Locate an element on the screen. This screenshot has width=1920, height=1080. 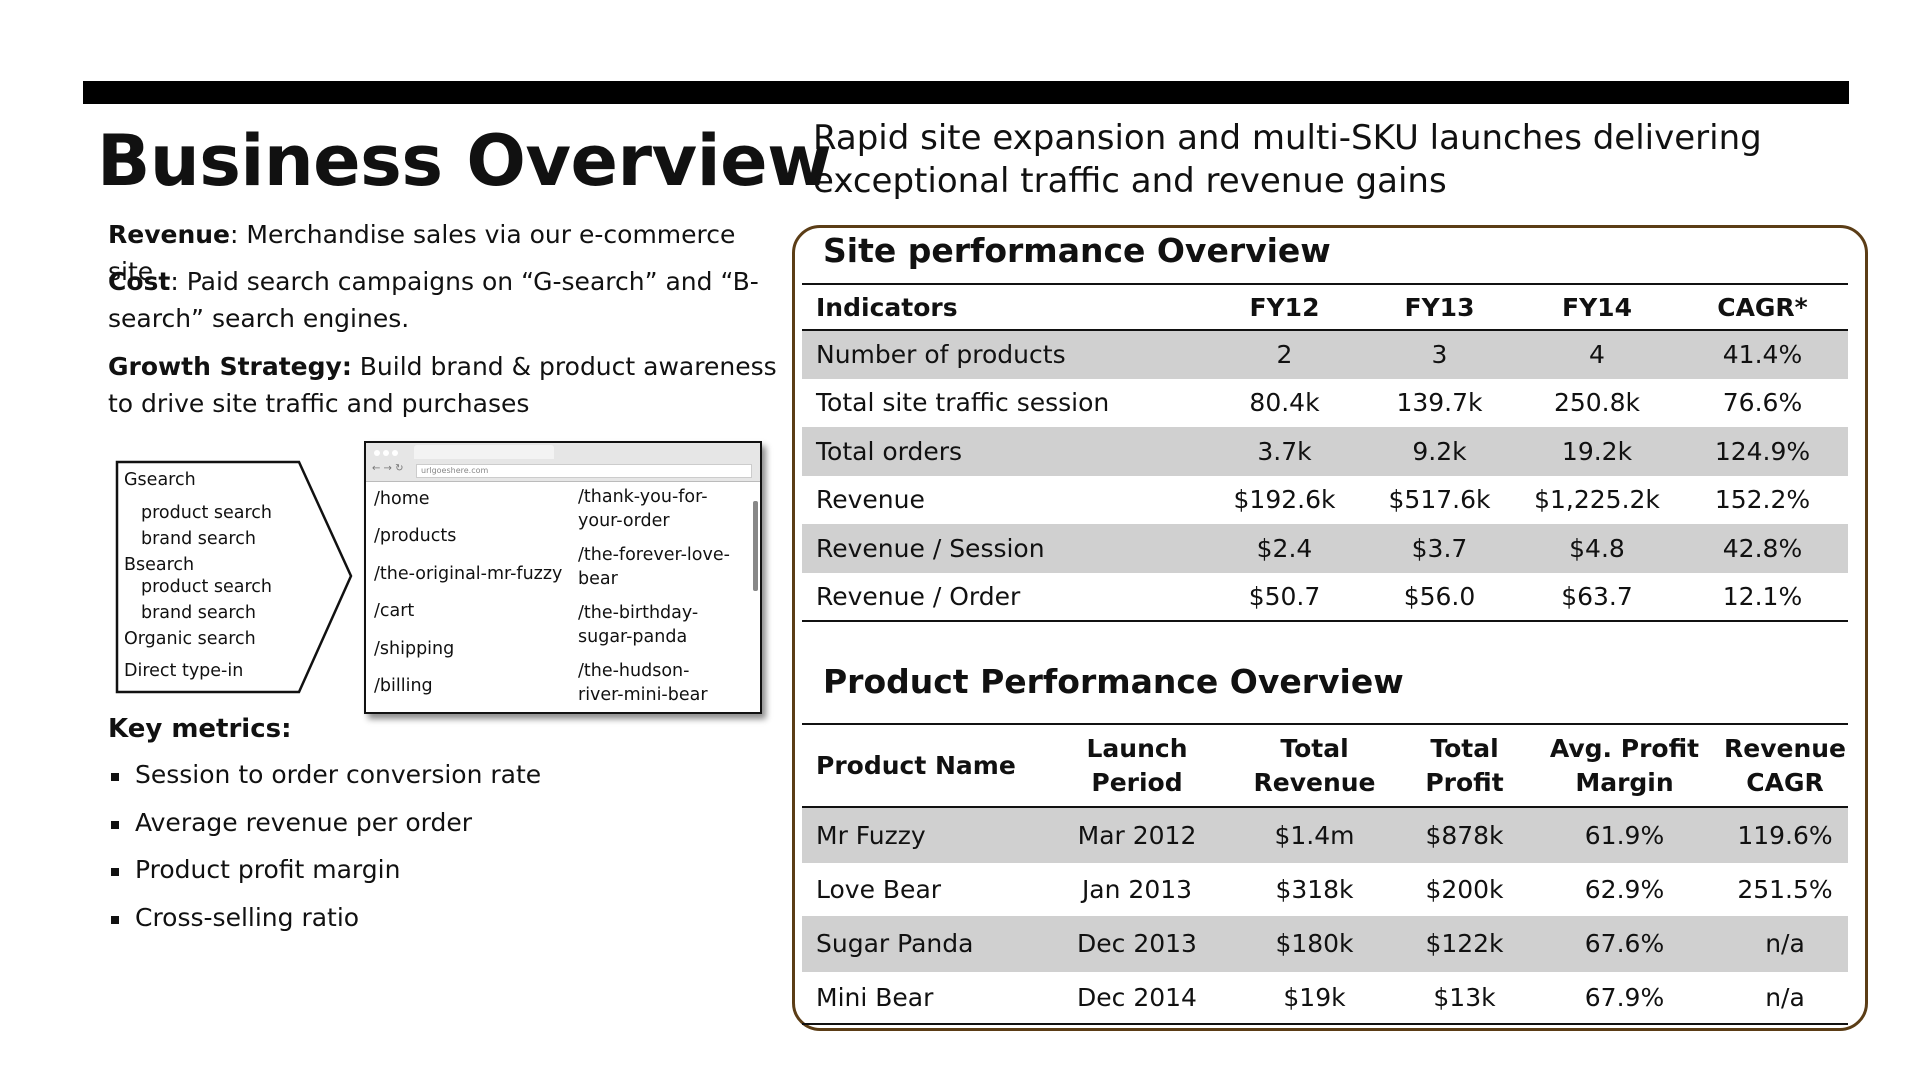
column-header: FY13 is located at coordinates (1439, 307).